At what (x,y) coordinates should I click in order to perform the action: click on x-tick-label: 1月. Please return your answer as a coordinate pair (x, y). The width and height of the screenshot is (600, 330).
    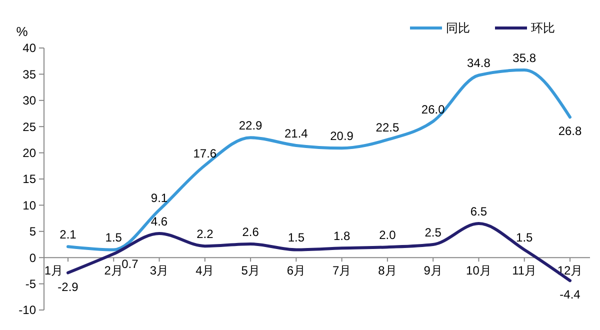
    Looking at the image, I should click on (53, 271).